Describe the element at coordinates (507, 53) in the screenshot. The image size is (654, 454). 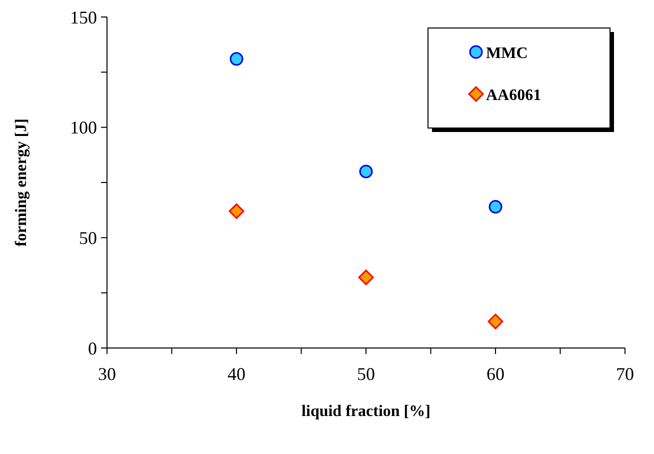
I see `legend-label: MMC` at that location.